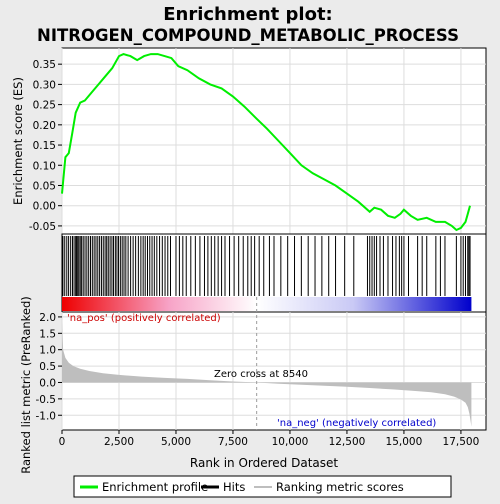 The image size is (500, 504). What do you see at coordinates (356, 423) in the screenshot?
I see `negative-correlated-label: 'na_neg' (negatively correlated)` at bounding box center [356, 423].